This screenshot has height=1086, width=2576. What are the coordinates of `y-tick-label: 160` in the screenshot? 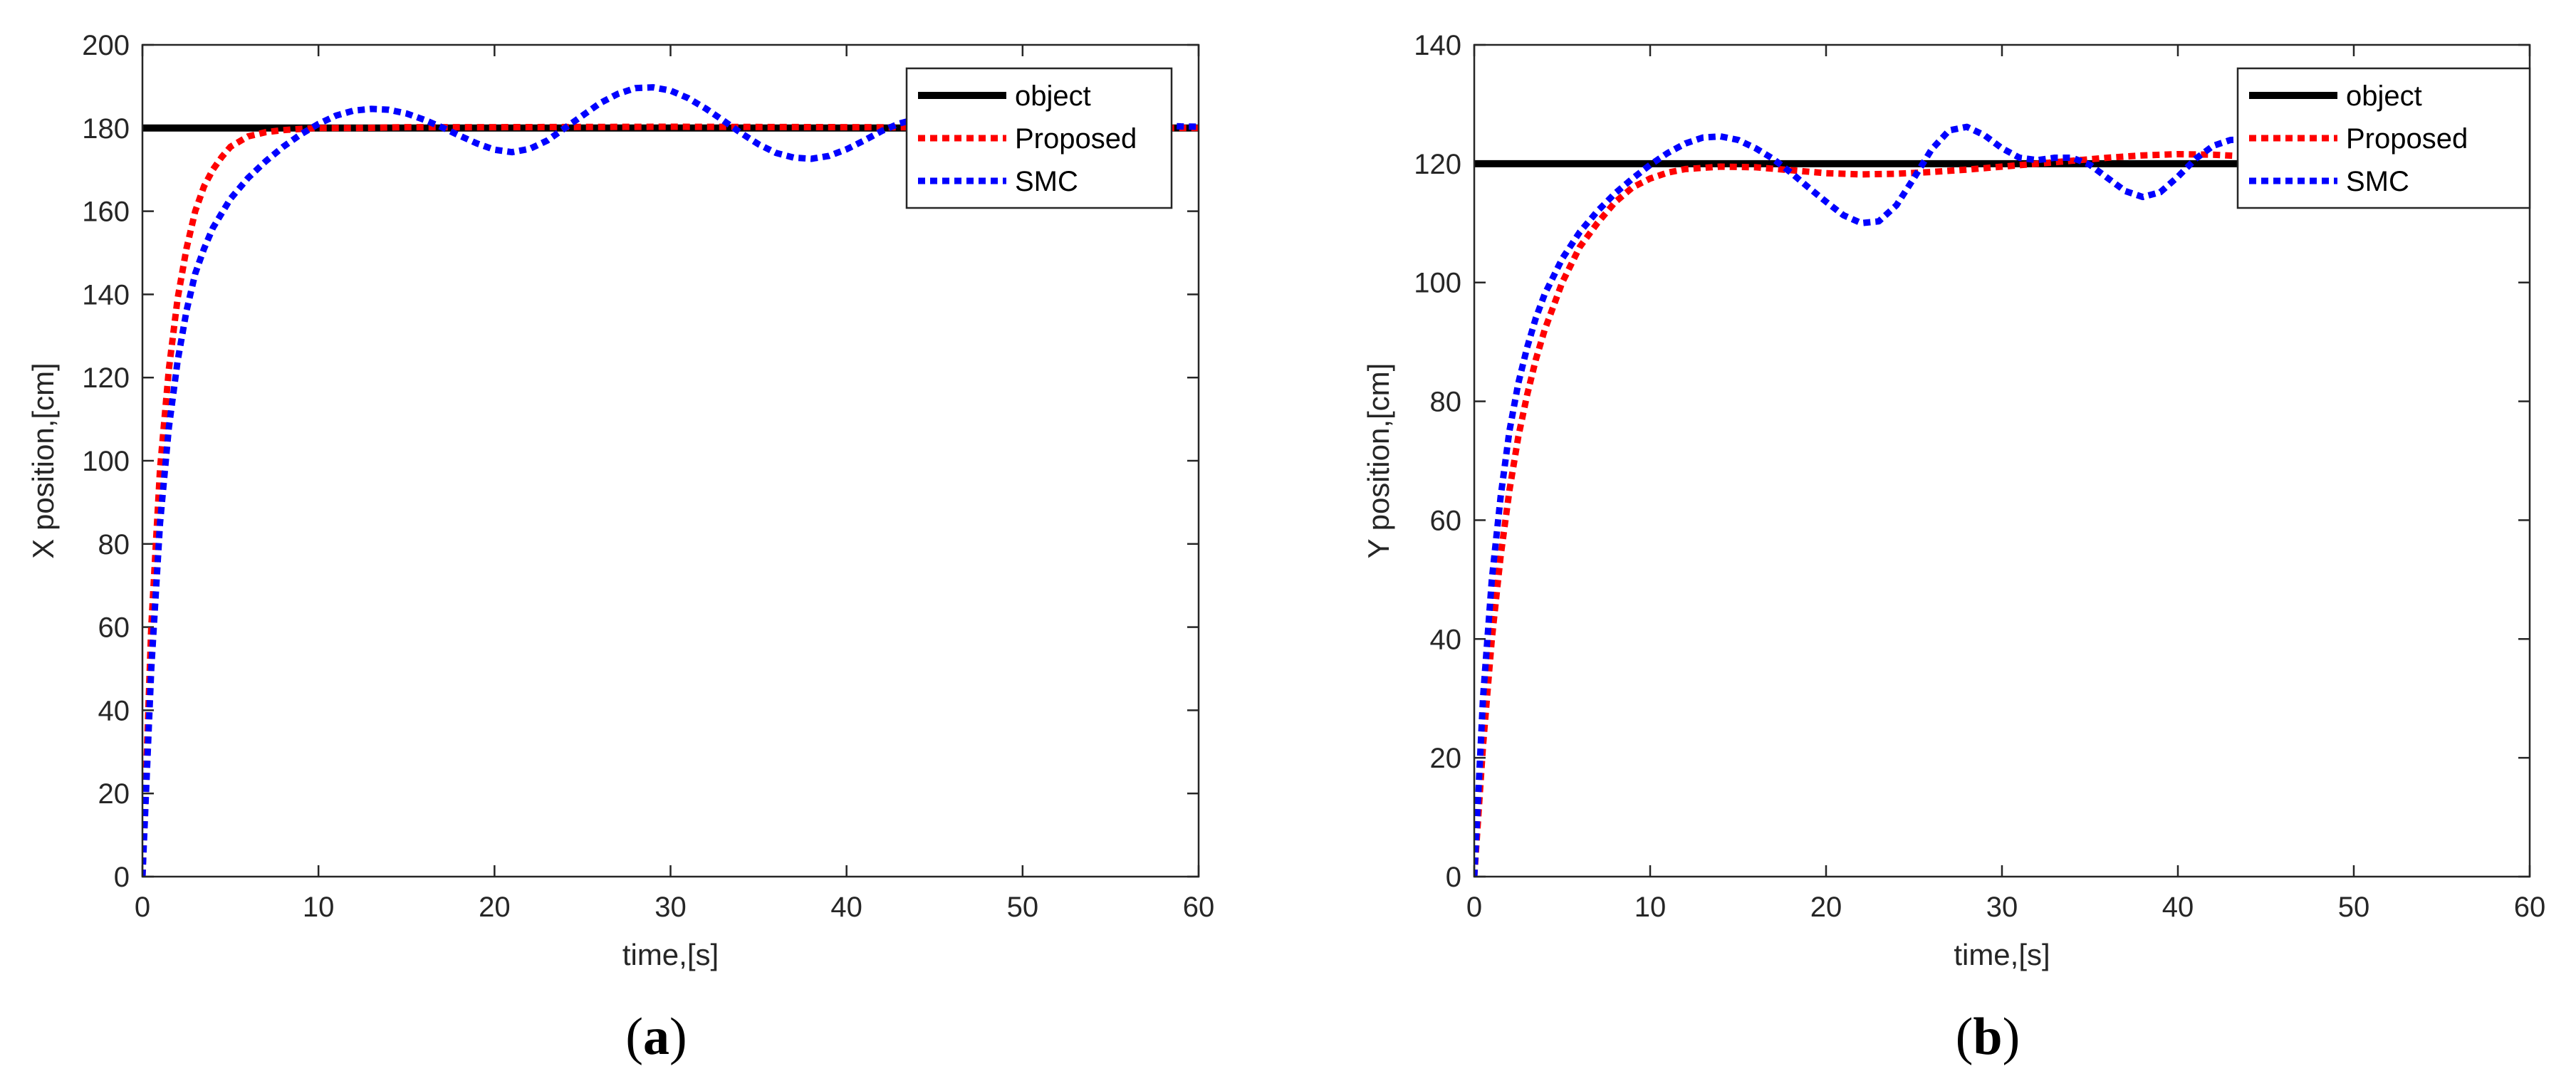 It's located at (106, 212).